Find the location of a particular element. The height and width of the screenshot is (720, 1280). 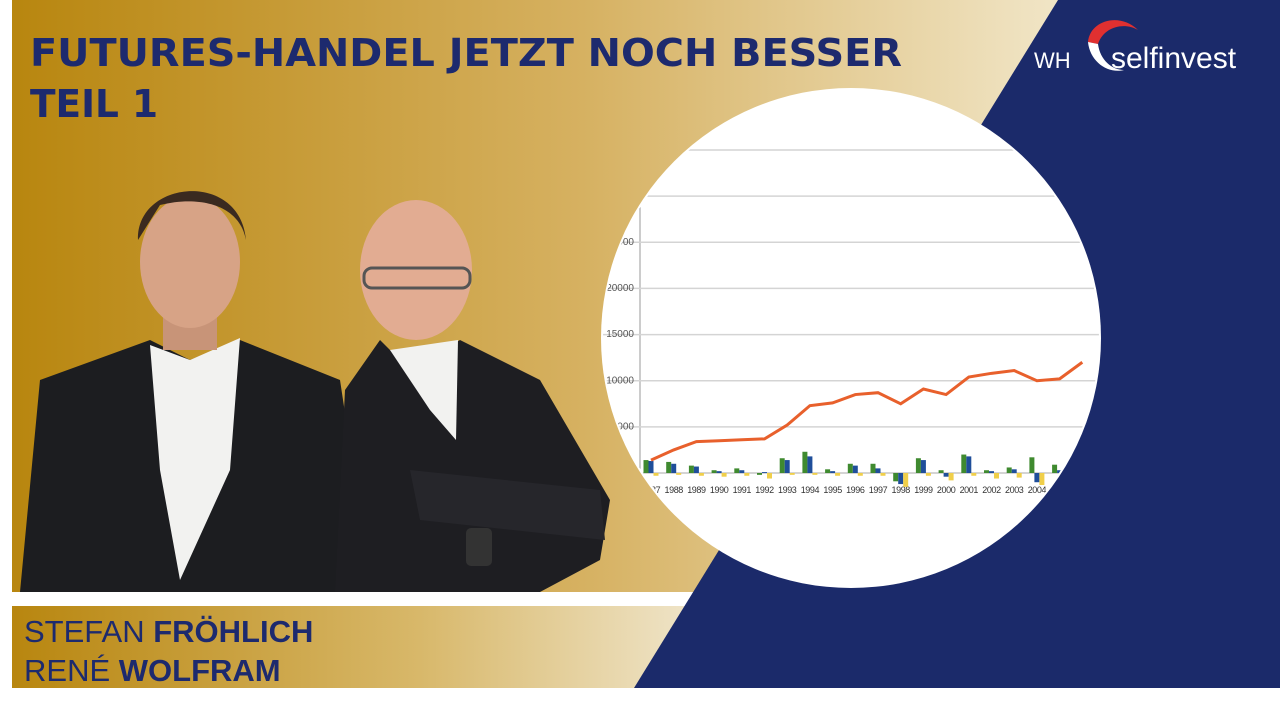

x-tick-label: 1998 is located at coordinates (900, 490).